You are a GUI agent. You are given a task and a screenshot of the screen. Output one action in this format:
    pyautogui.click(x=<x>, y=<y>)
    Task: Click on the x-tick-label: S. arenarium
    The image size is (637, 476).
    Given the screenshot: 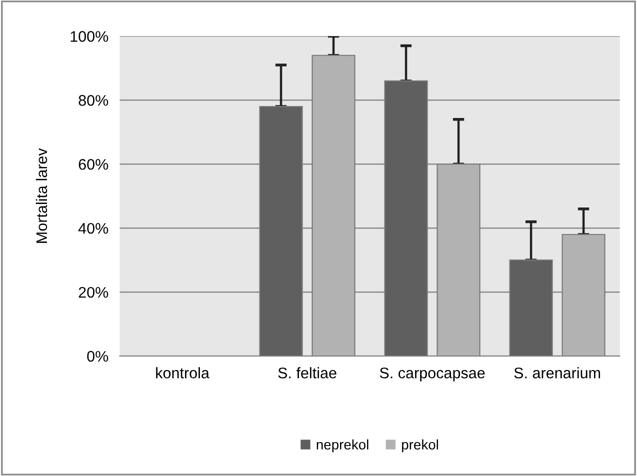 What is the action you would take?
    pyautogui.click(x=557, y=372)
    